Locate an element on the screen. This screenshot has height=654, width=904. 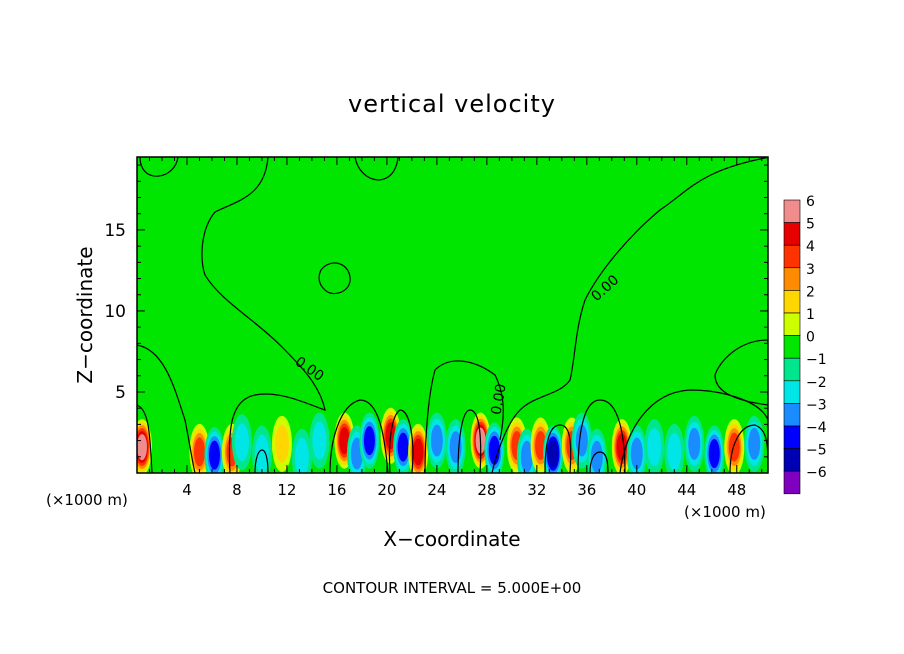
x-unit-right: (×1000 m) is located at coordinates (725, 512).